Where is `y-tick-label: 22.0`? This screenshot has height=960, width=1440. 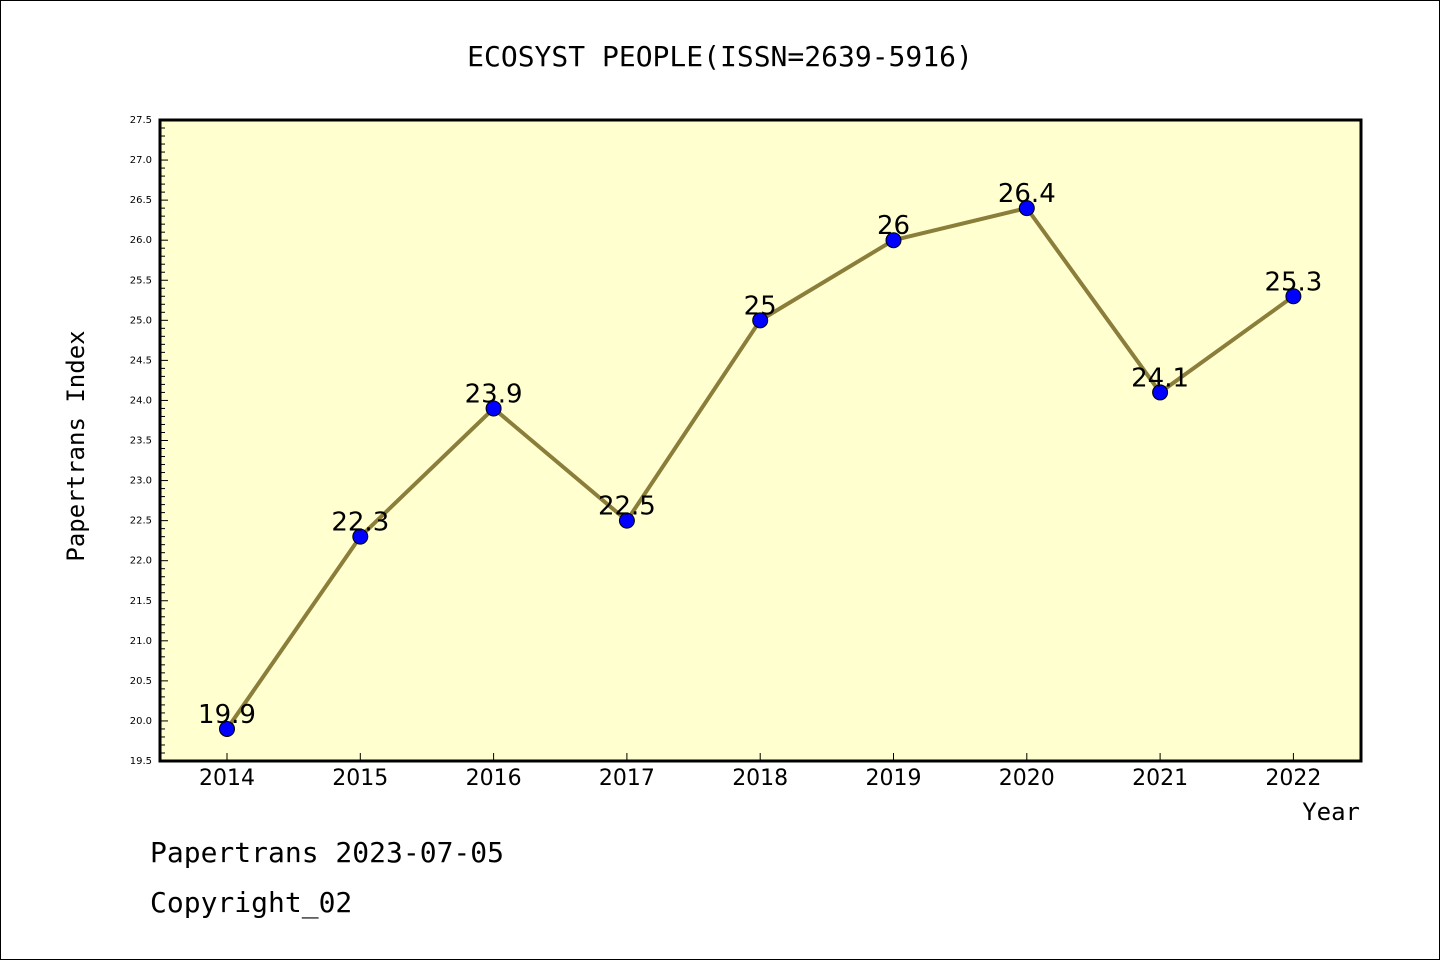 y-tick-label: 22.0 is located at coordinates (141, 561).